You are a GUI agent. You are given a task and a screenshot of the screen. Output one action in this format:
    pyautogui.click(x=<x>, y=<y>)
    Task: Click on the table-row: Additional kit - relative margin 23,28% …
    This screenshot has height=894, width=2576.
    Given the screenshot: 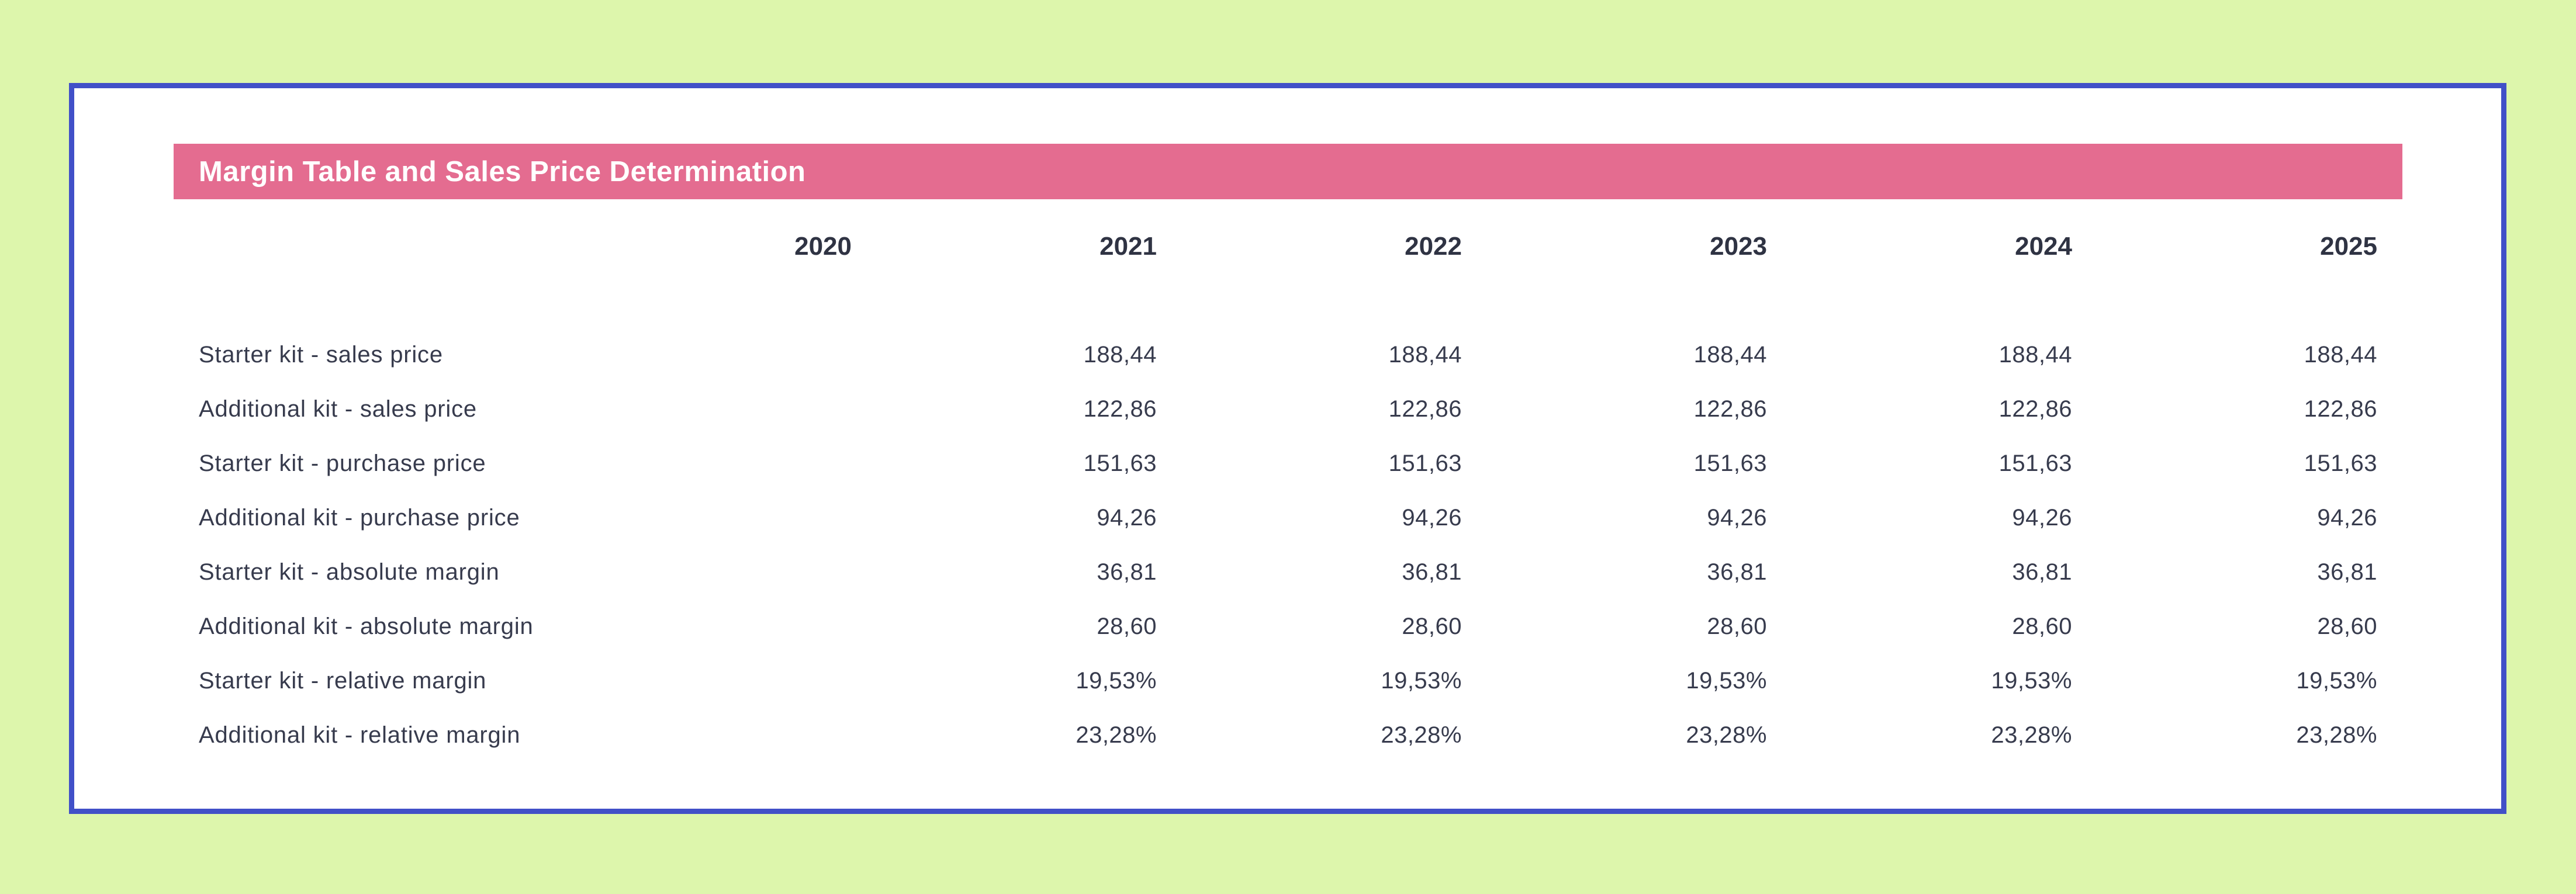 What is the action you would take?
    pyautogui.click(x=1288, y=736)
    